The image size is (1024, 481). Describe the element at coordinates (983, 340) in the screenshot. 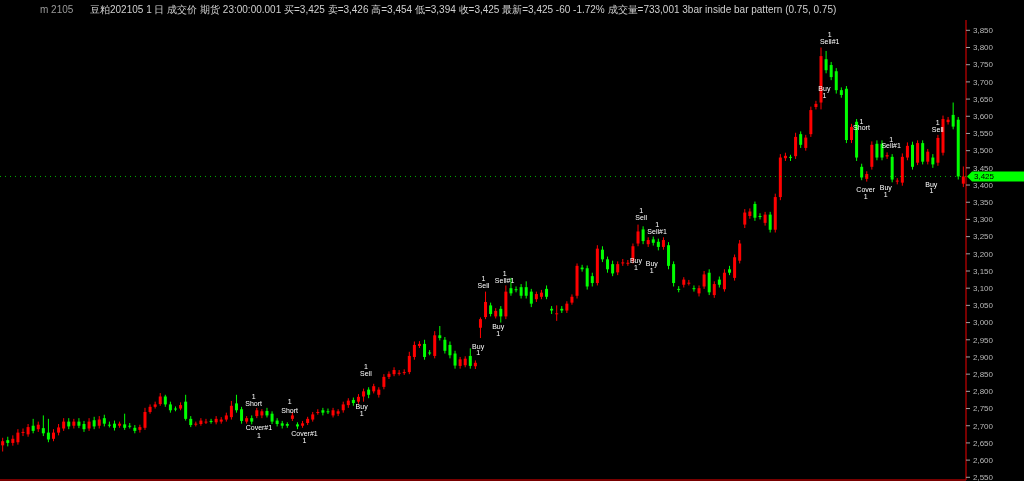

I see `y-tick-label: 2,950` at that location.